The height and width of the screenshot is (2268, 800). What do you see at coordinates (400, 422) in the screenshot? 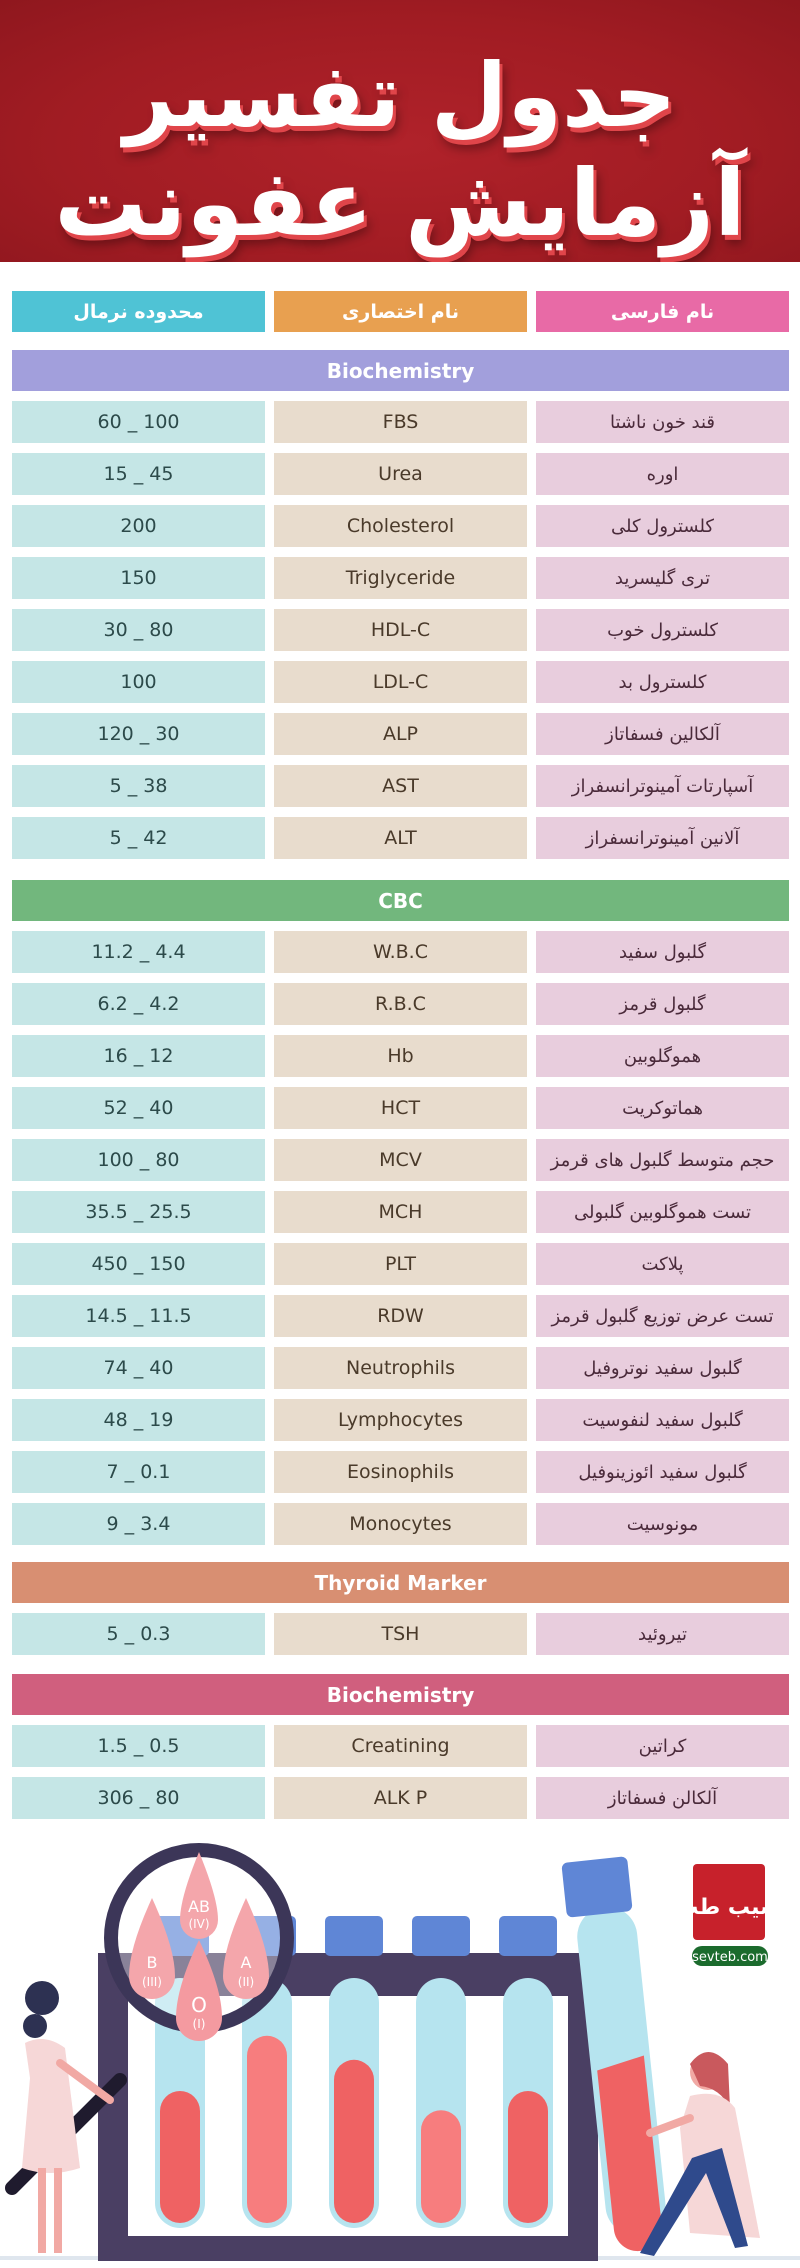
I see `table-row: قند خون ناشتا FBS 60 _ 100` at bounding box center [400, 422].